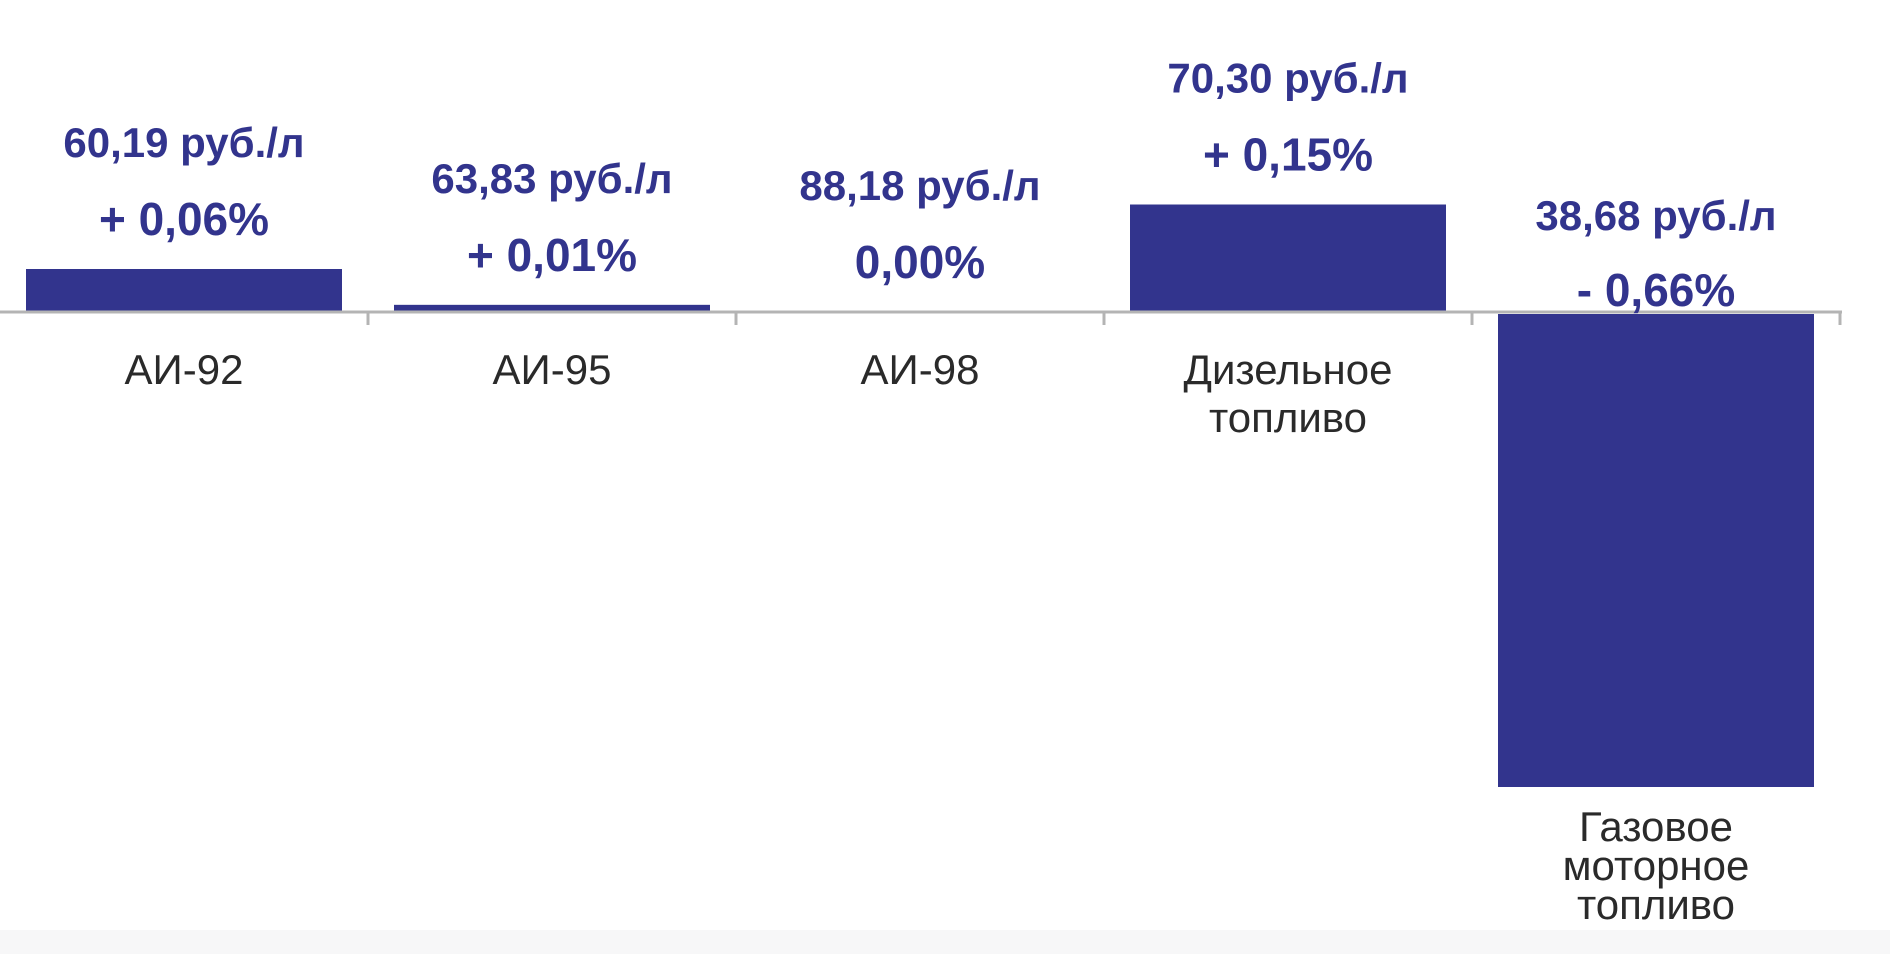  Describe the element at coordinates (1288, 369) in the screenshot. I see `category-label-3-0: Дизельное` at that location.